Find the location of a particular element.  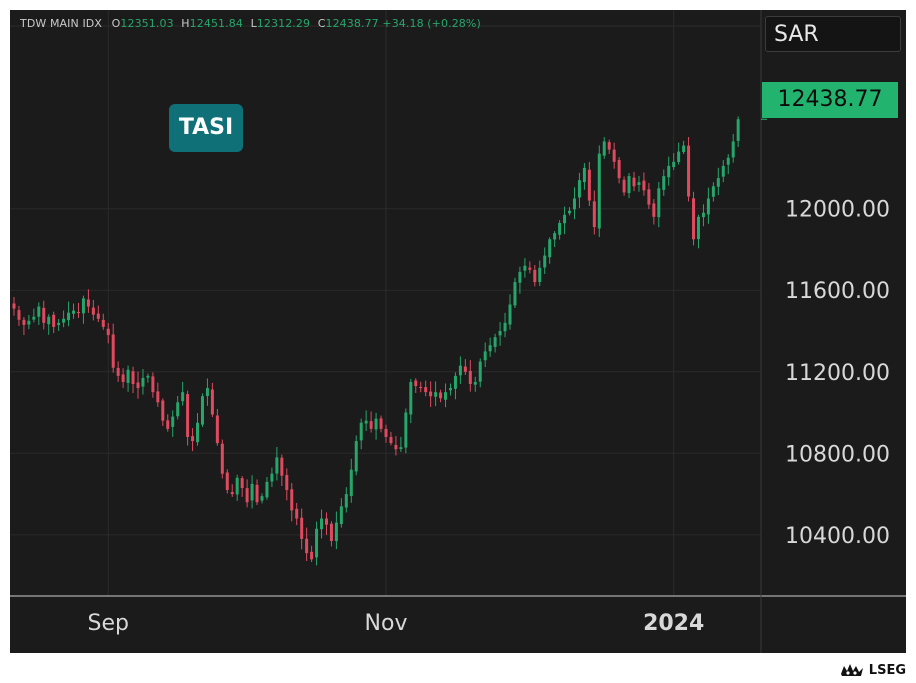

currency-selector: SAR is located at coordinates (833, 34).